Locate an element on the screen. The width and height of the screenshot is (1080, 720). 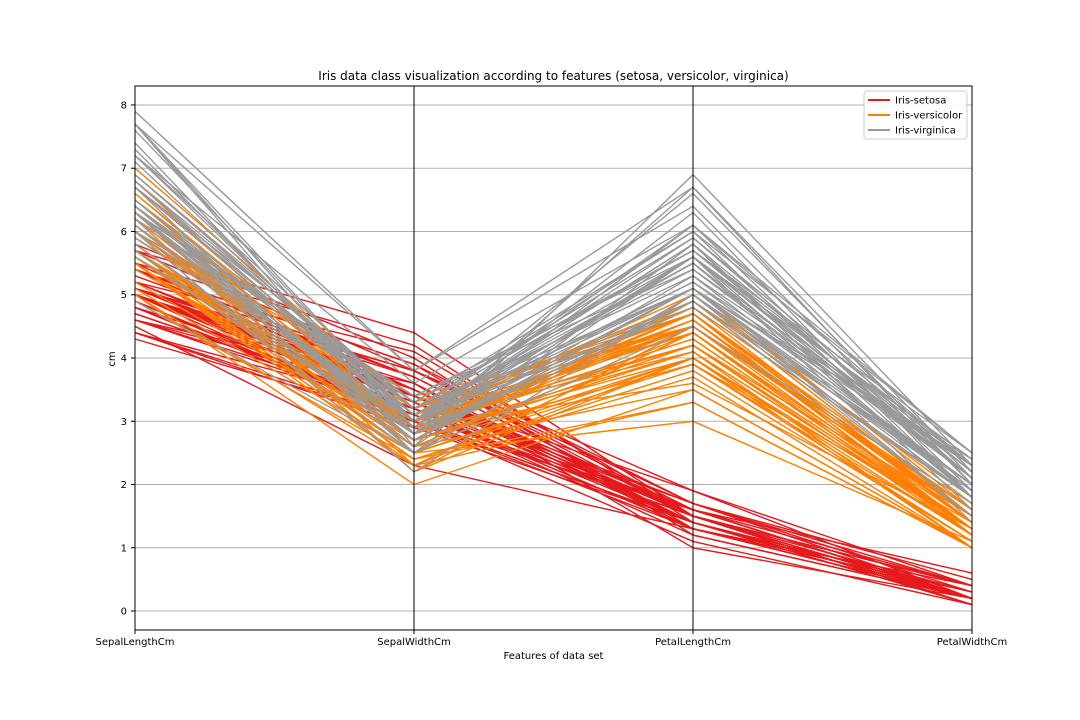
y-tick-label: 4 is located at coordinates (124, 359).